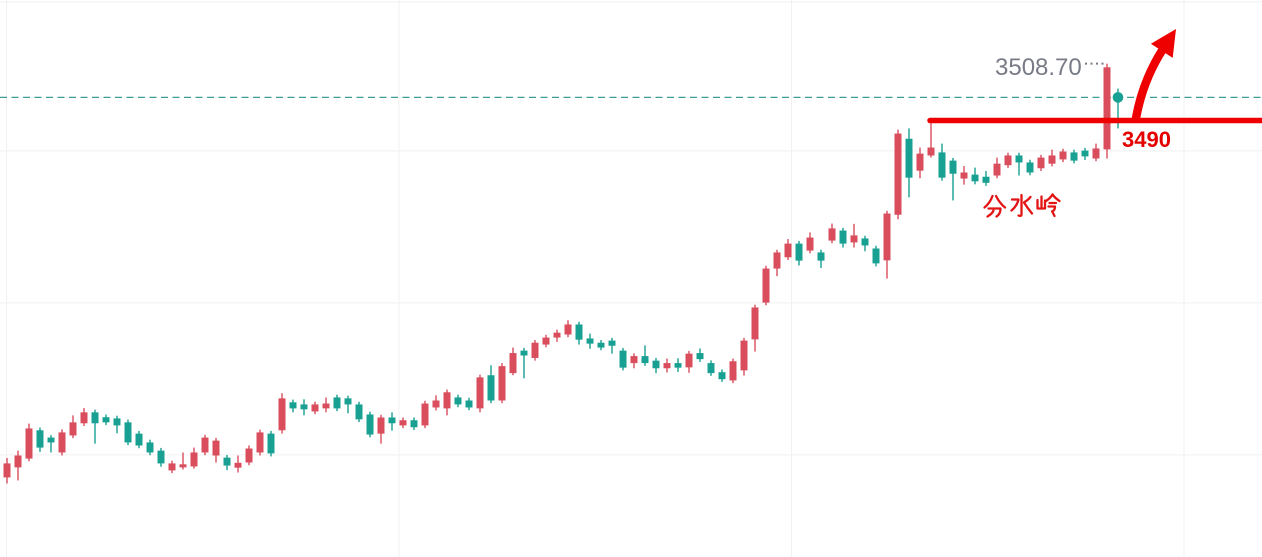  Describe the element at coordinates (1153, 76) in the screenshot. I see `up-arrow-annotation` at that location.